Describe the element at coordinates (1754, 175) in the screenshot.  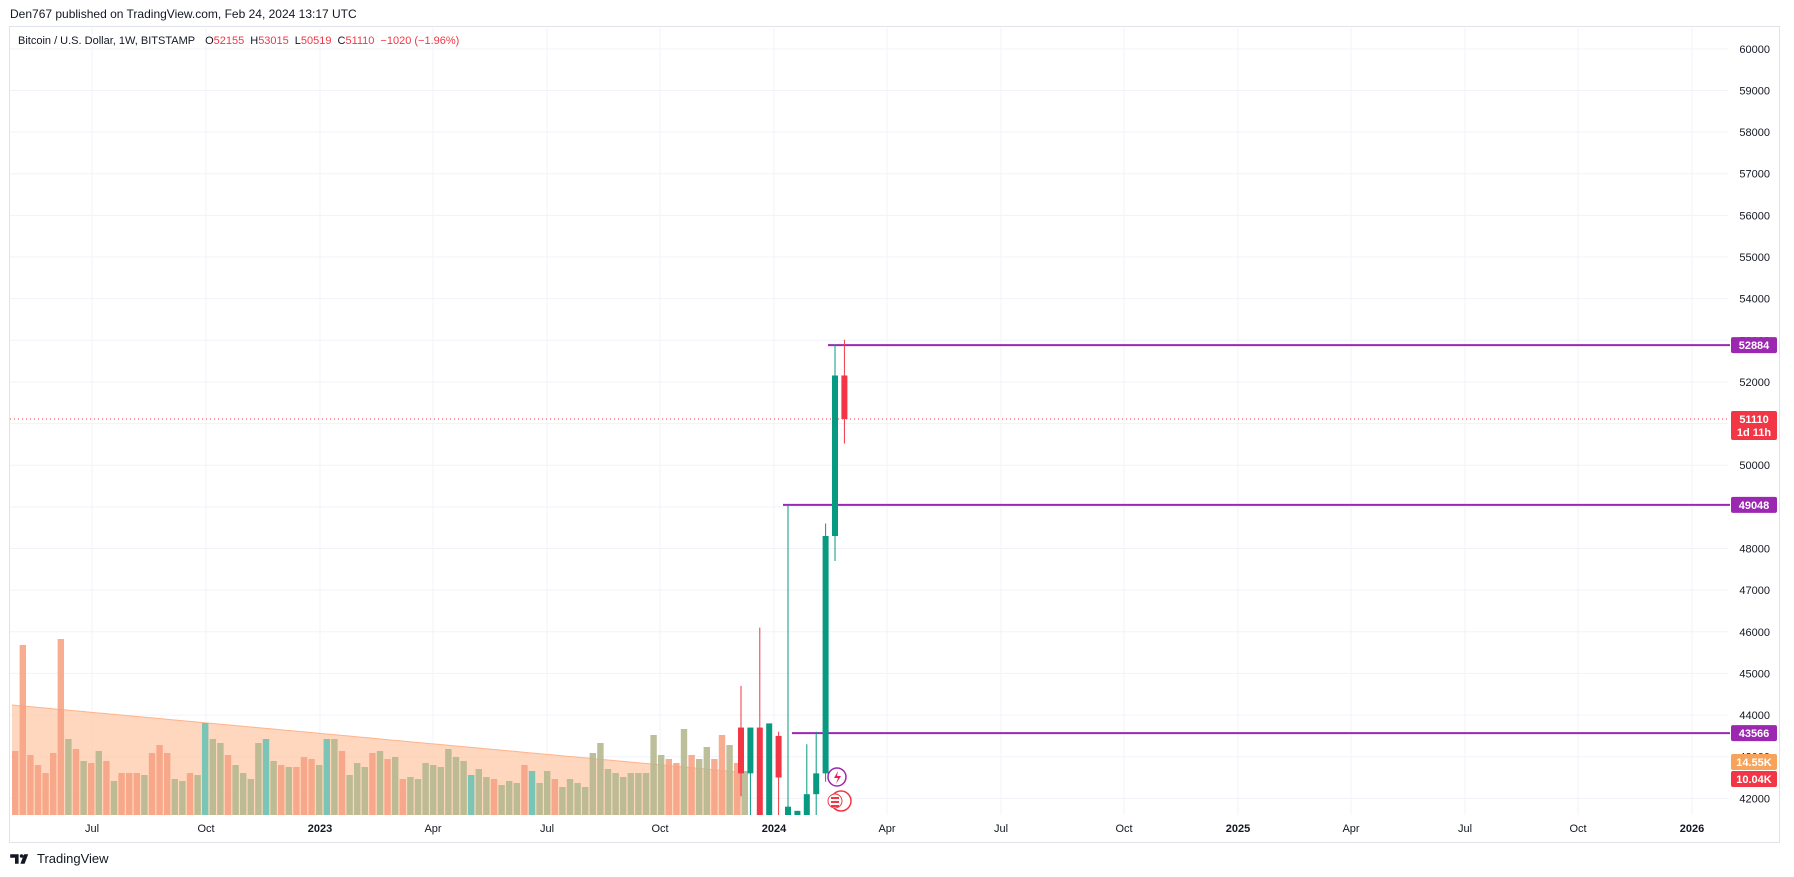
I see `price-tick-label: 57000` at that location.